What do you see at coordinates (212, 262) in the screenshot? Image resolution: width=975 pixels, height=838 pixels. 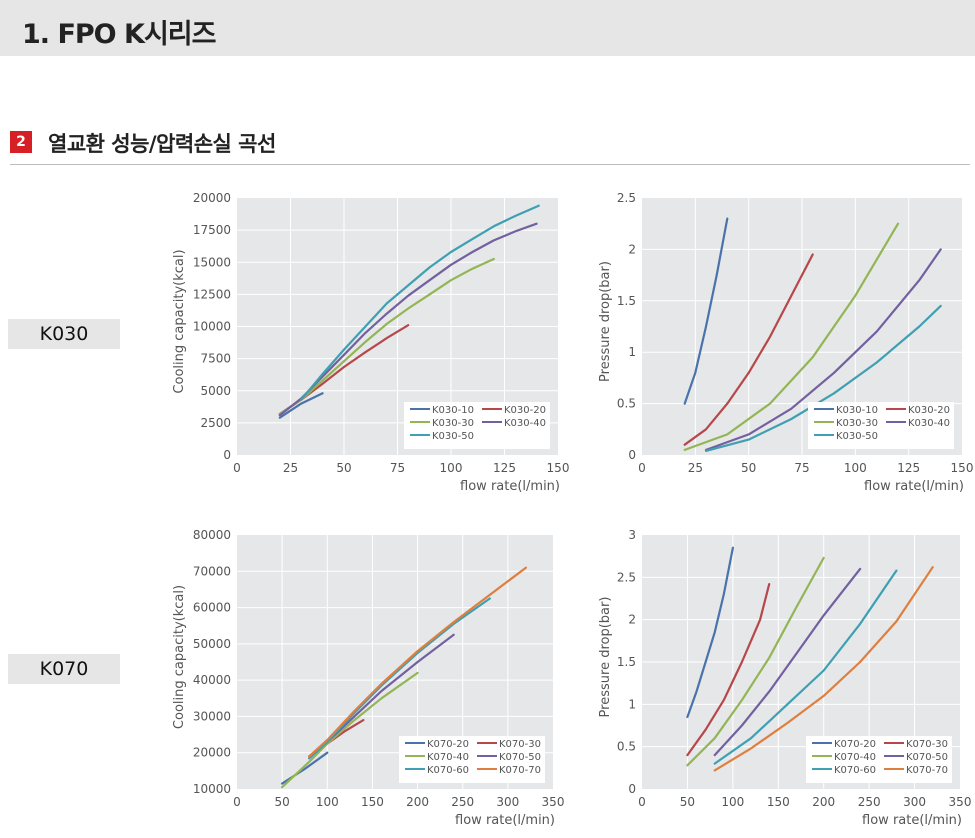 I see `y-tick-label: 15000` at bounding box center [212, 262].